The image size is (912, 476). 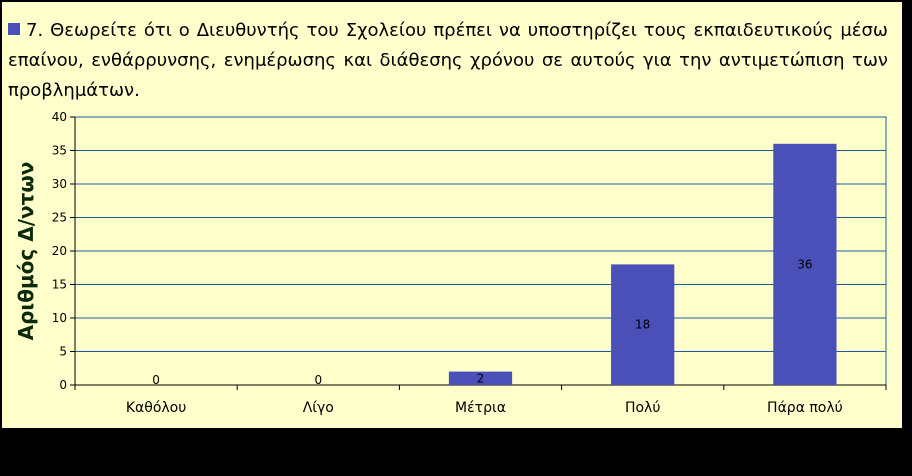 What do you see at coordinates (63, 385) in the screenshot?
I see `y-tick-label: 0` at bounding box center [63, 385].